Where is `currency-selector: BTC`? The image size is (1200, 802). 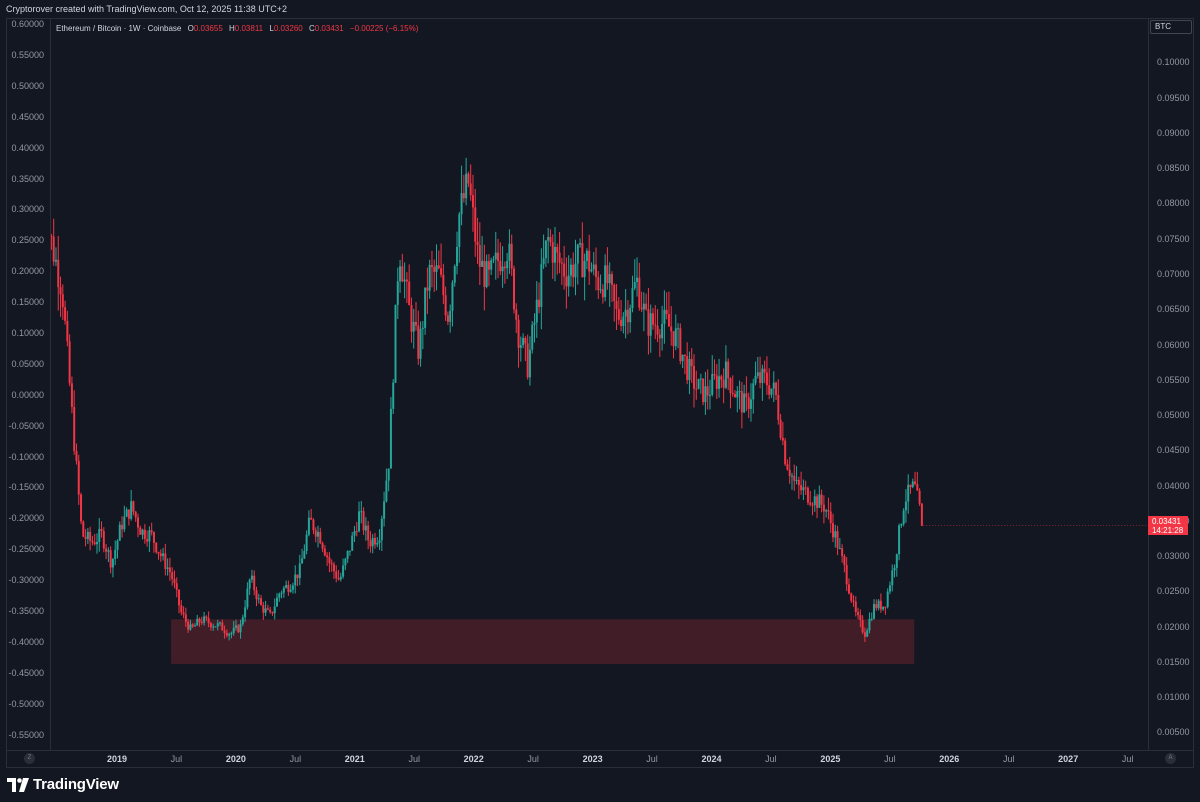
currency-selector: BTC is located at coordinates (1171, 27).